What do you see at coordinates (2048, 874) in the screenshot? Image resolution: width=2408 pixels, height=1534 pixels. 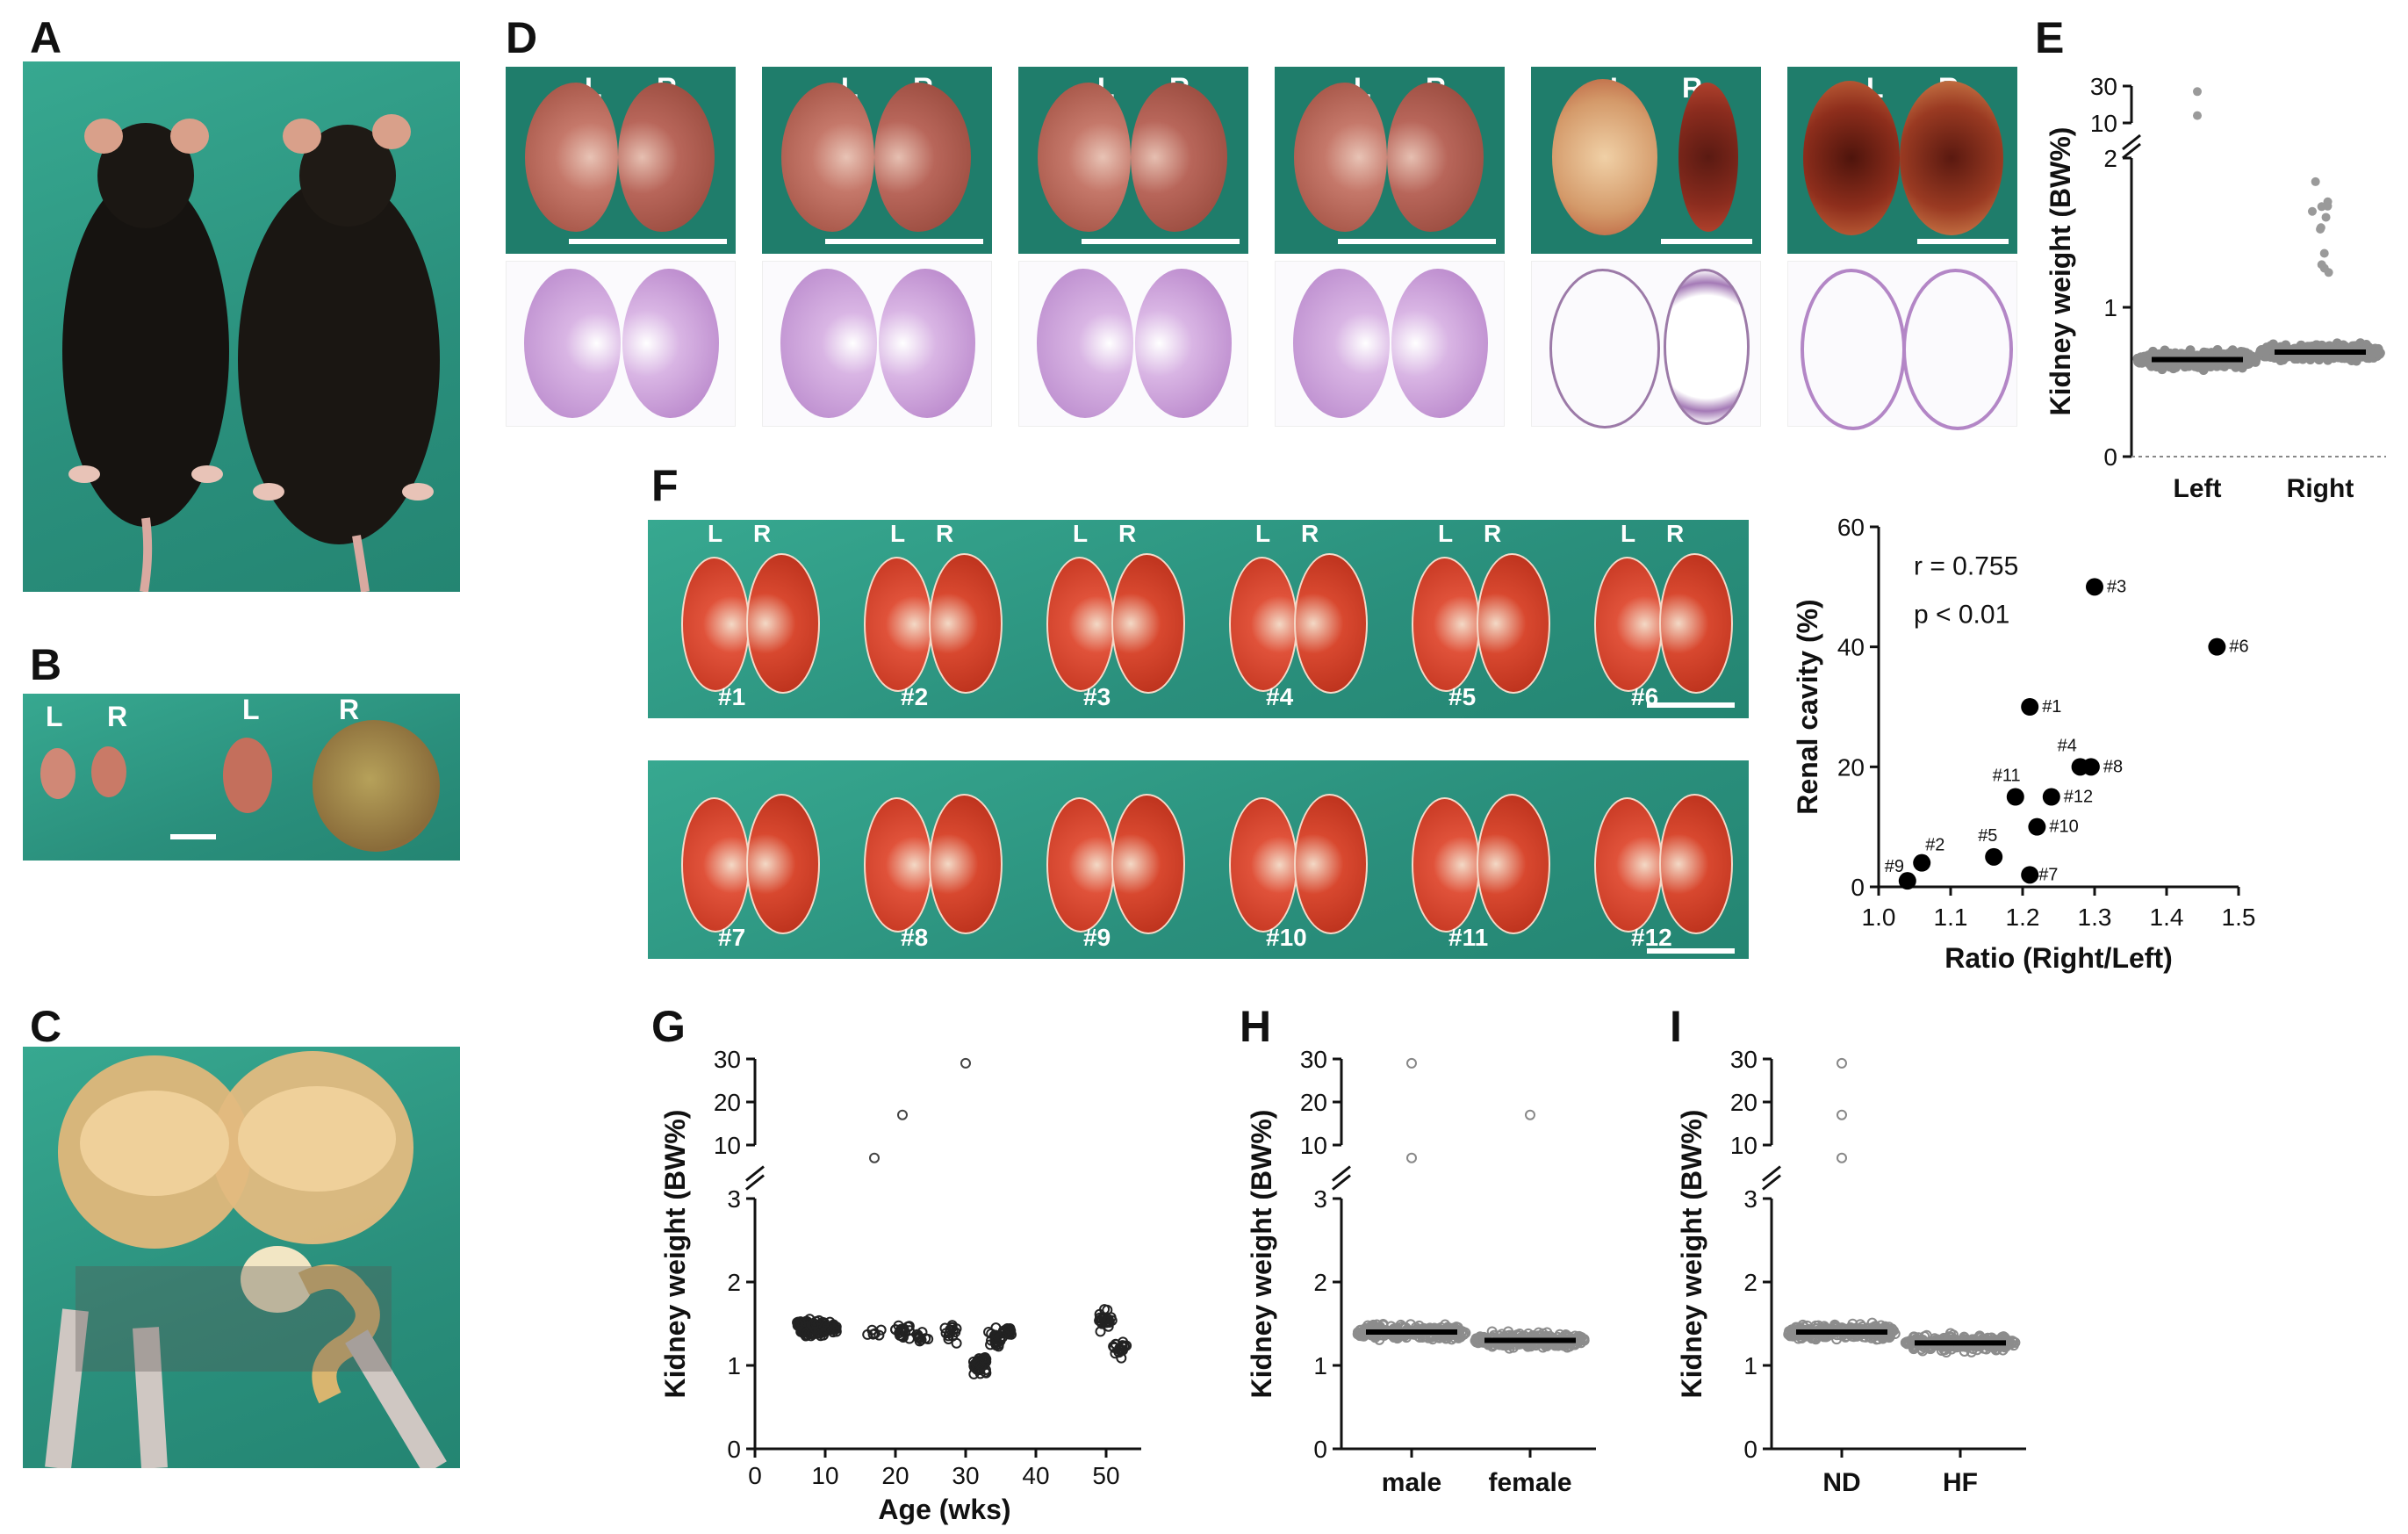 I see `point-label: #7` at bounding box center [2048, 874].